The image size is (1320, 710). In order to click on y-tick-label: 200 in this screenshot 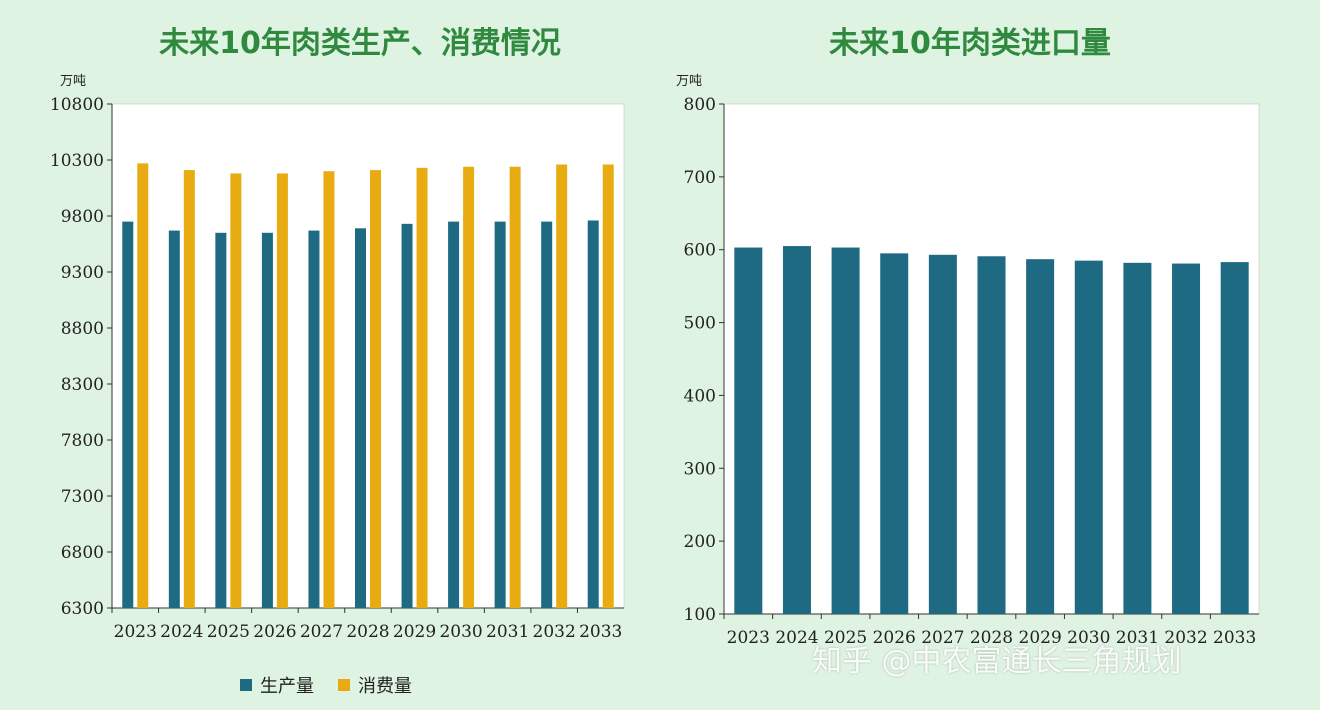, I will do `click(700, 542)`.